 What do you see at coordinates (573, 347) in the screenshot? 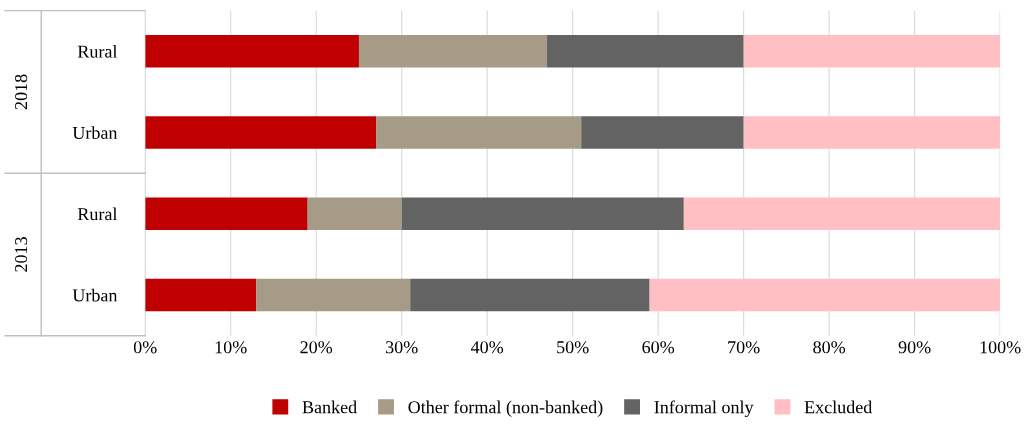
I see `x-tick-label: 50%` at bounding box center [573, 347].